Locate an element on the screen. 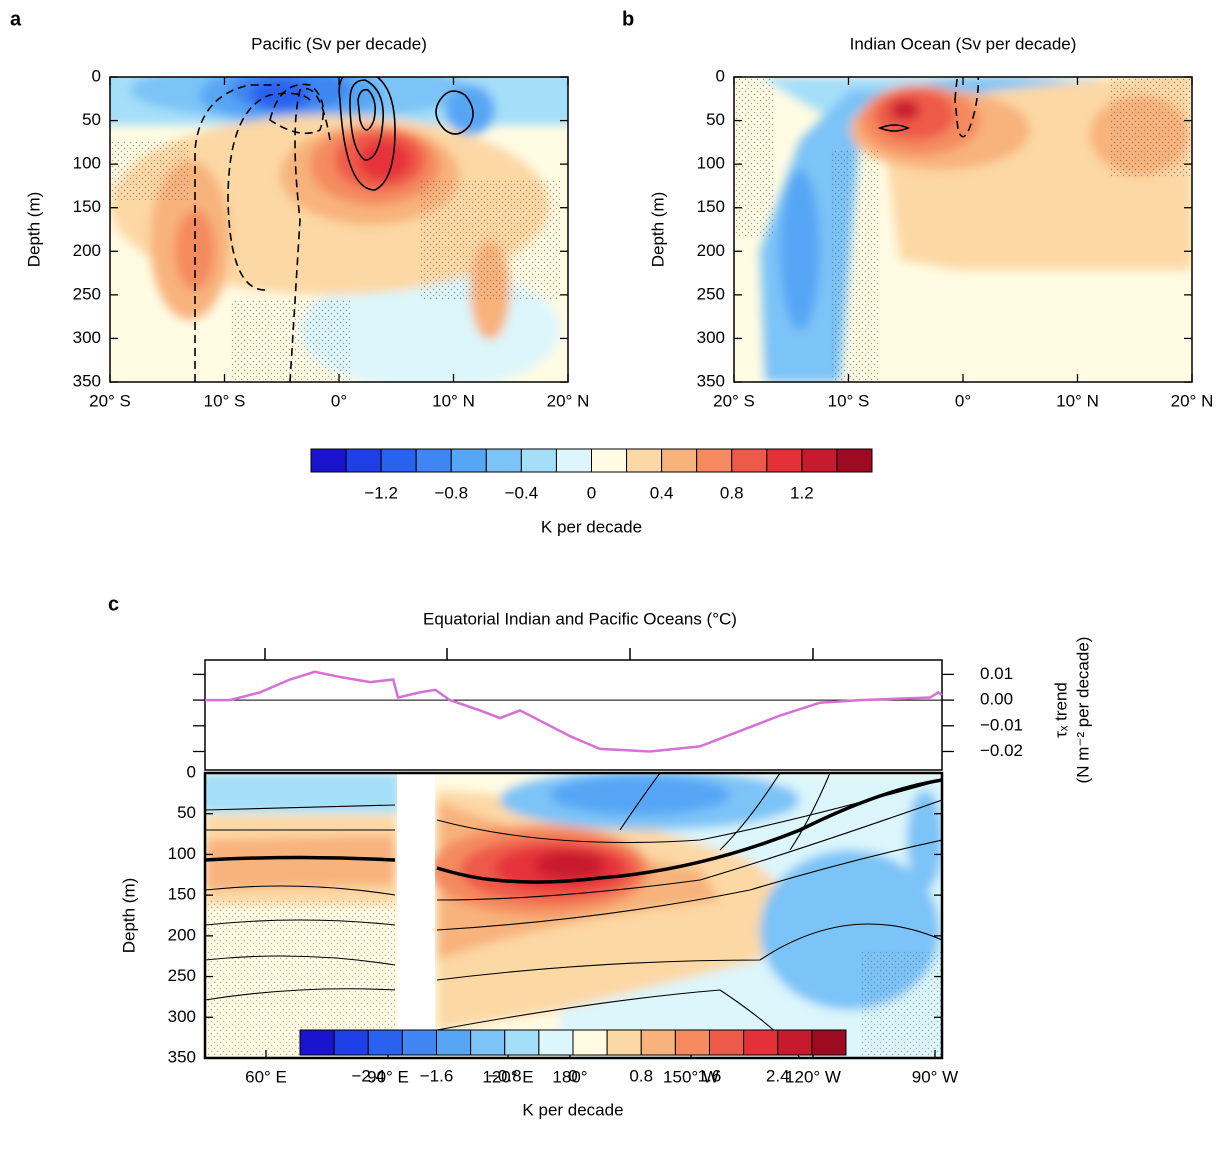 The width and height of the screenshot is (1222, 1171). x-tick-label: 150° W is located at coordinates (691, 1076).